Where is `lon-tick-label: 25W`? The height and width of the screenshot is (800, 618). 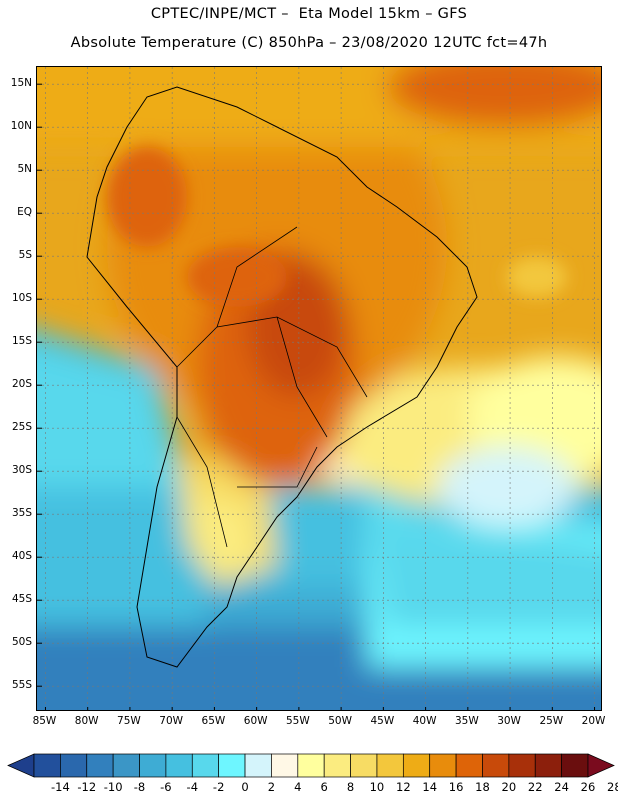
lon-tick-label: 25W is located at coordinates (551, 721).